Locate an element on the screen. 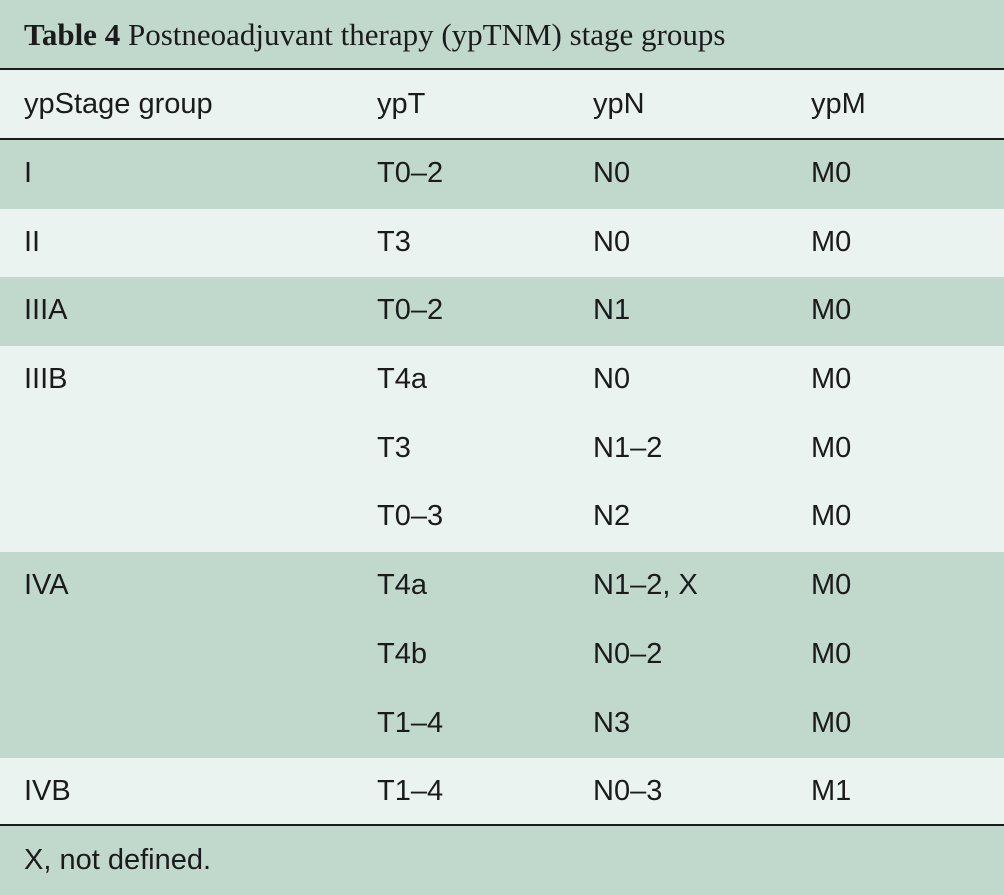 Image resolution: width=1004 pixels, height=895 pixels. header-ypt: ypT is located at coordinates (401, 104).